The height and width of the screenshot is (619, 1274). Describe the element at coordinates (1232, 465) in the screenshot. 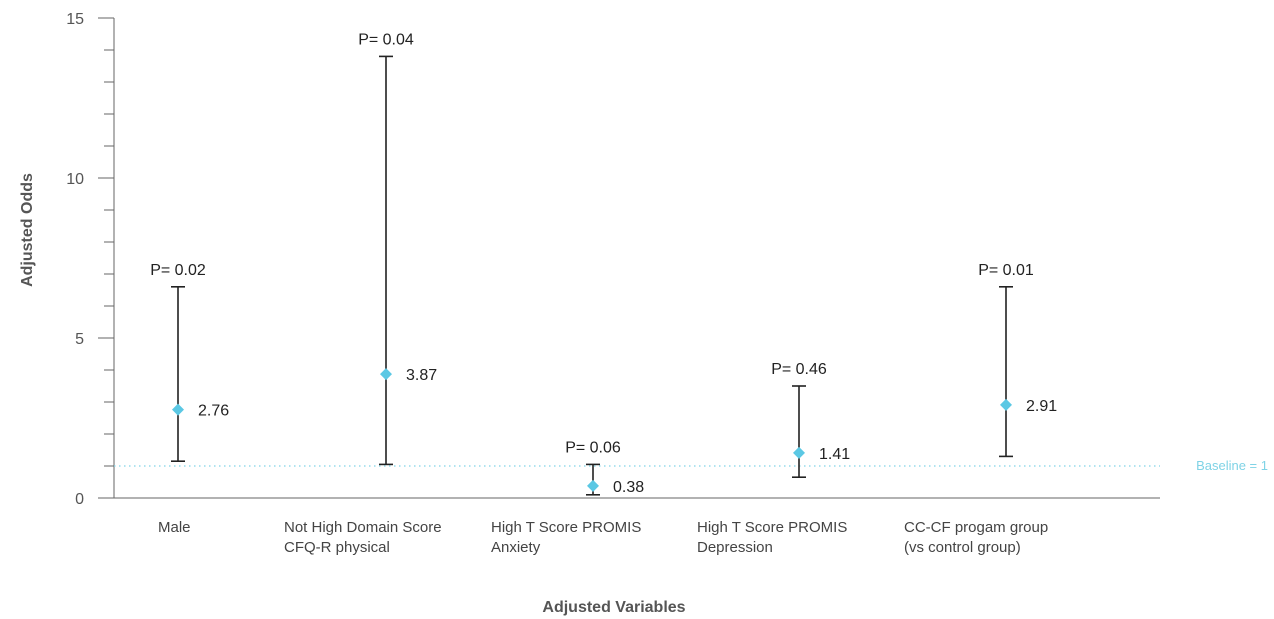

I see `baseline-label: Baseline = 1` at that location.